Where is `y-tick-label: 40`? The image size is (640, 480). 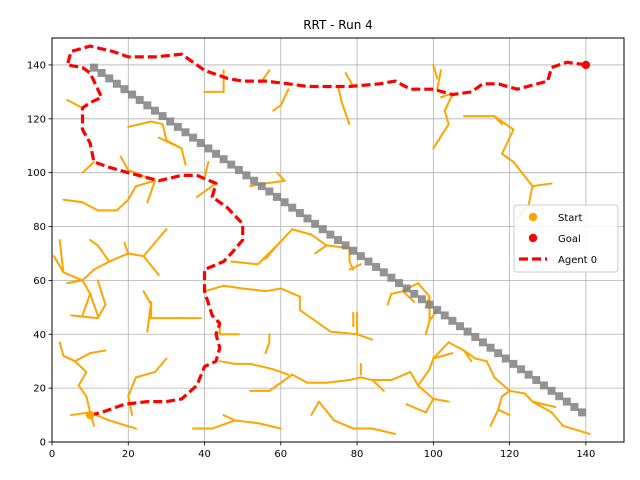 y-tick-label: 40 is located at coordinates (39, 335).